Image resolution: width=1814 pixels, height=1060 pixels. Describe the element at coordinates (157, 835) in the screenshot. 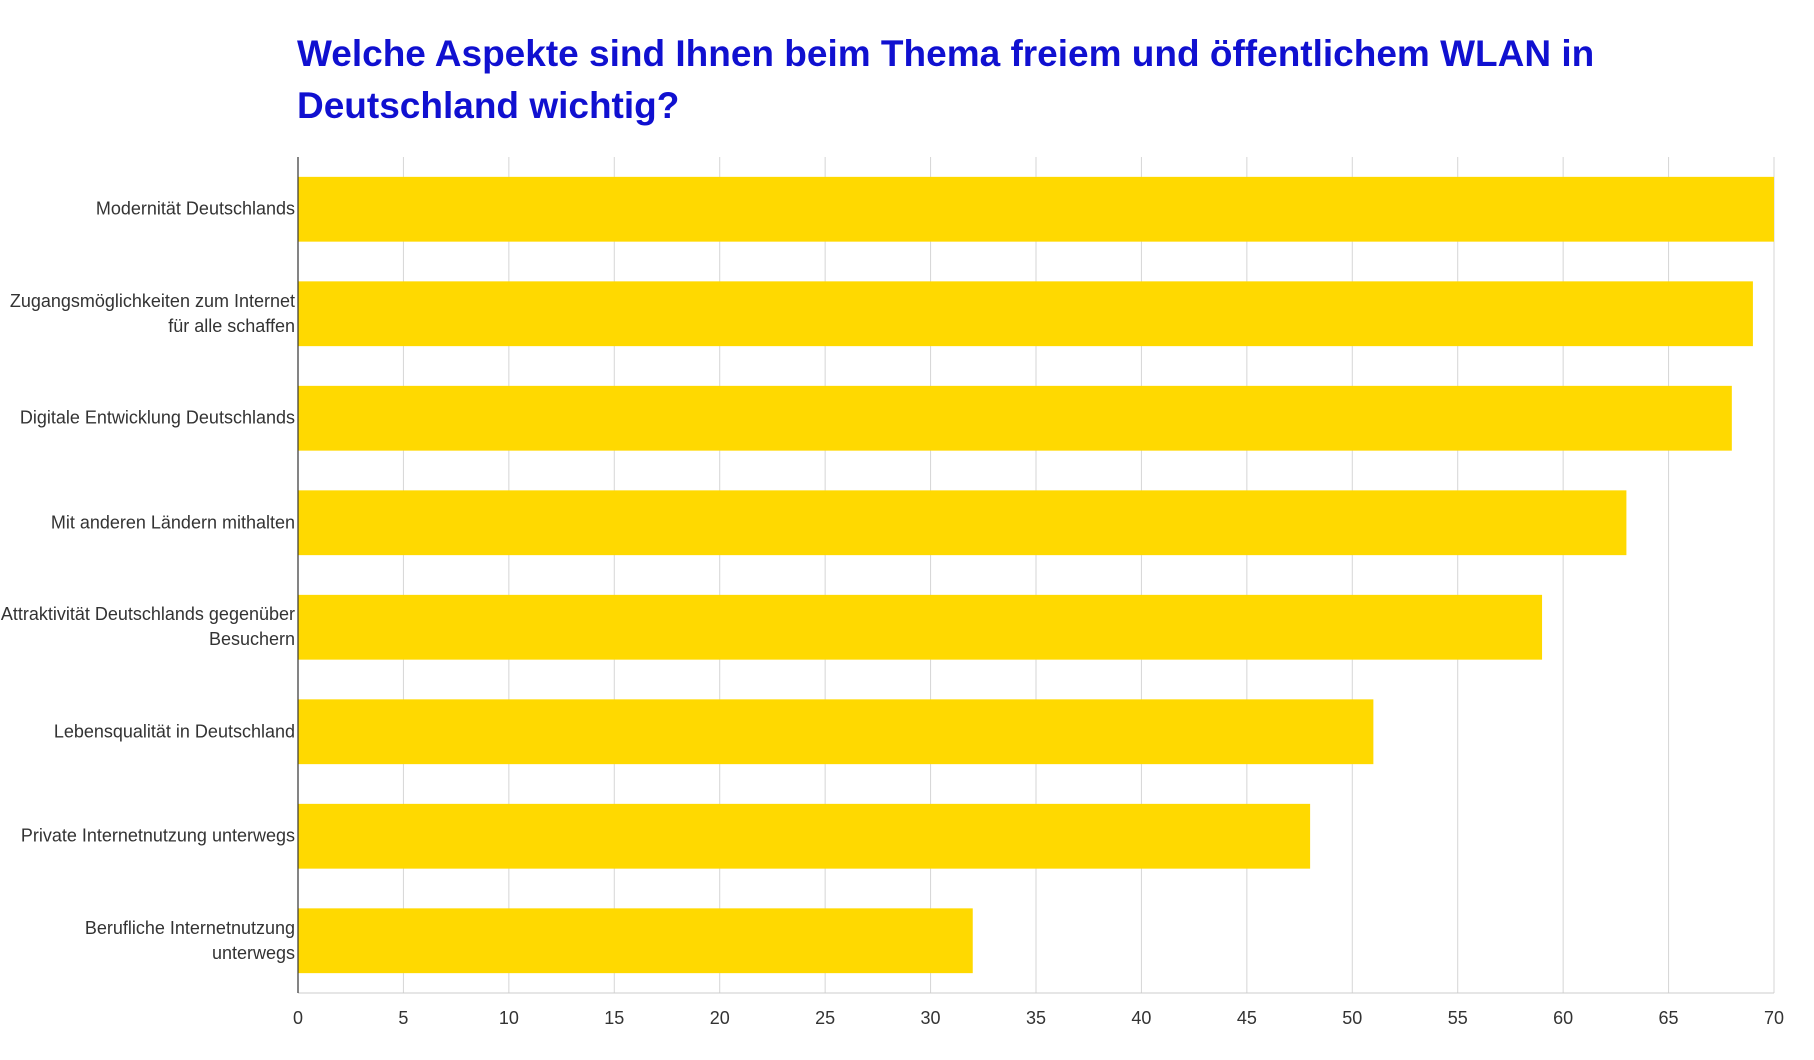

I see `y-tick-label: Private Internetnutzung unterwegs` at that location.